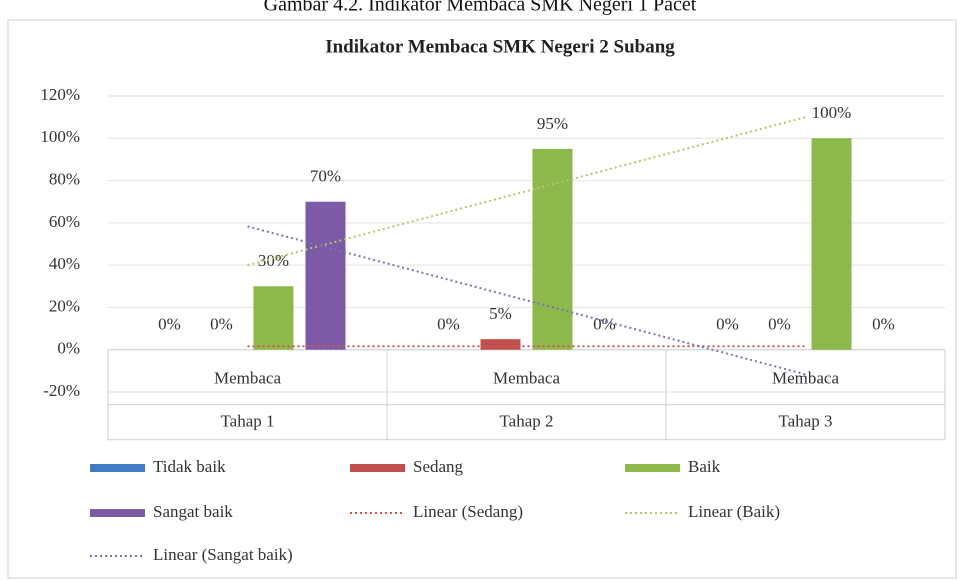 The width and height of the screenshot is (960, 580). I want to click on legend-label: Linear (Baik), so click(734, 511).